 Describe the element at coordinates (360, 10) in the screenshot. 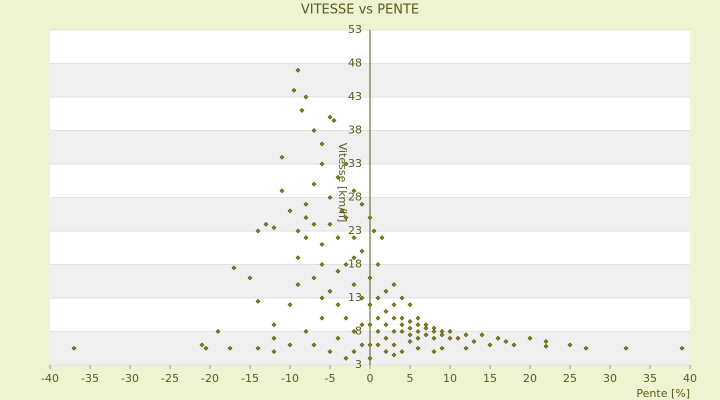

I see `chart-title: VITESSE vs PENTE` at that location.